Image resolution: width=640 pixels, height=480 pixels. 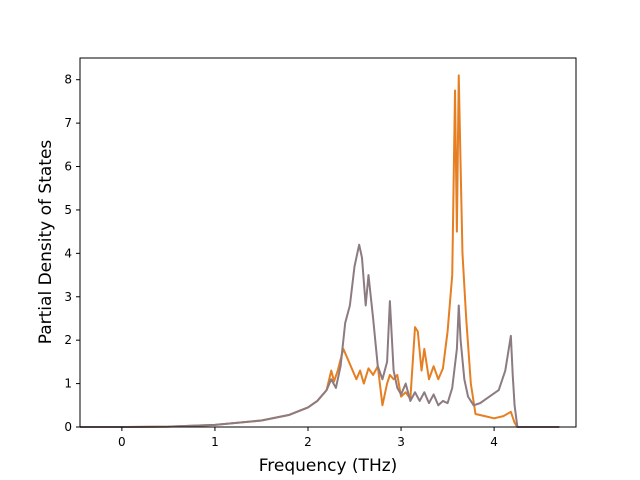 I want to click on x-tick-label: 1, so click(x=215, y=442).